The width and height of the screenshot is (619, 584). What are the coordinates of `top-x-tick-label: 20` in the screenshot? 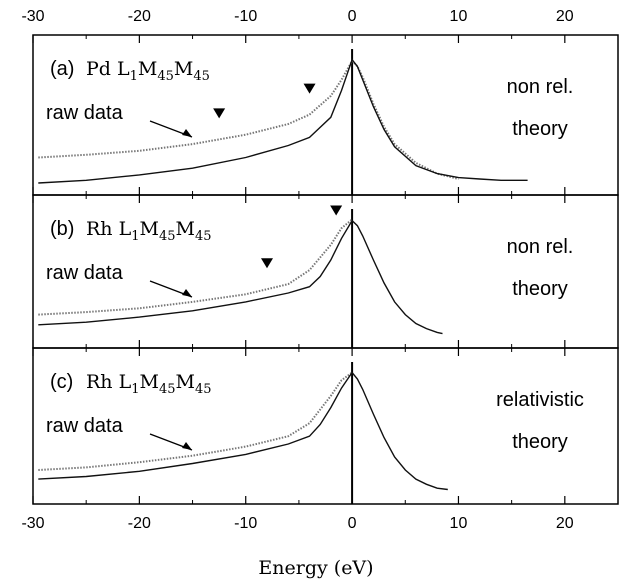 It's located at (565, 16).